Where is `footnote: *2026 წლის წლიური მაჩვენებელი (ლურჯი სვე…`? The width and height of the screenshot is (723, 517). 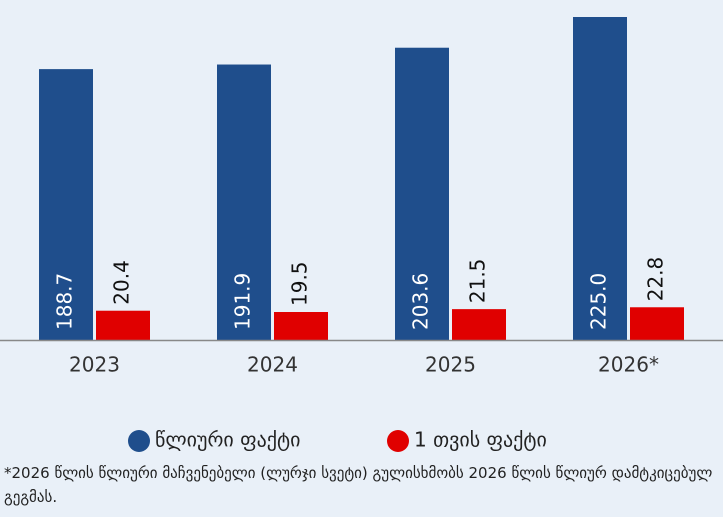 footnote: *2026 წლის წლიური მაჩვენებელი (ლურჯი სვე… is located at coordinates (358, 485).